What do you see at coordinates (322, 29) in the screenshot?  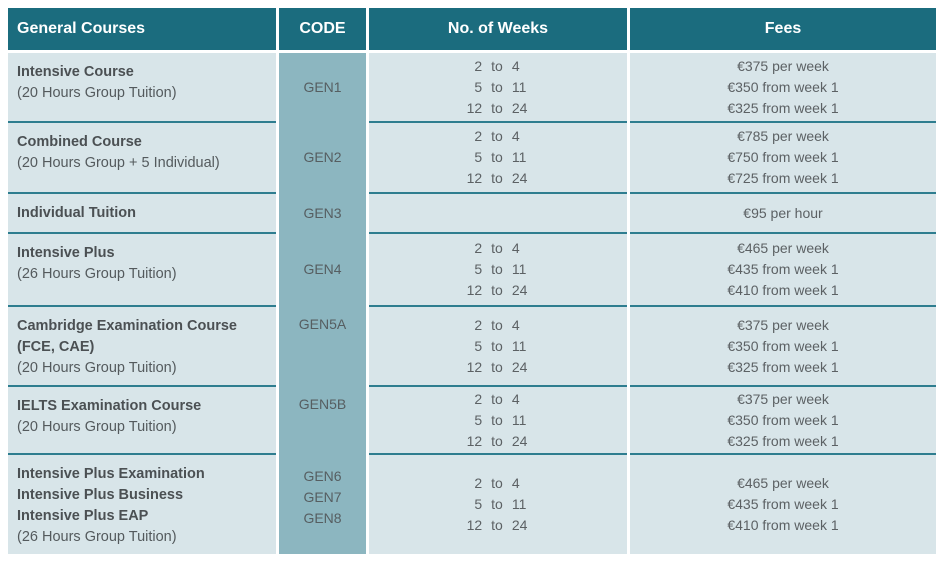 I see `header-code: CODE` at bounding box center [322, 29].